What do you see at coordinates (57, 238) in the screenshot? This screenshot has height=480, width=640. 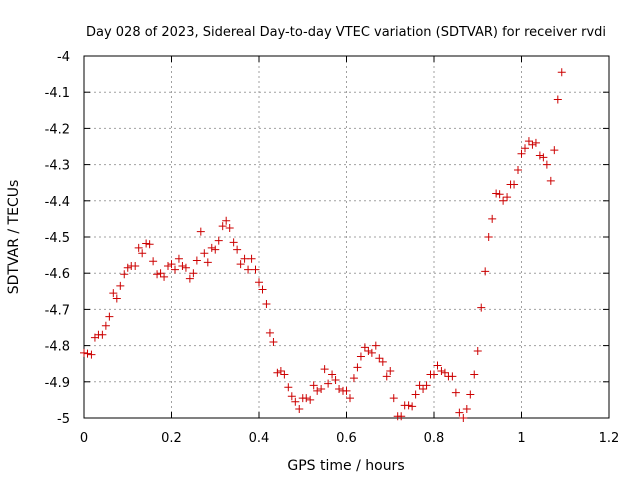 I see `y-tick-label: -4.5` at bounding box center [57, 238].